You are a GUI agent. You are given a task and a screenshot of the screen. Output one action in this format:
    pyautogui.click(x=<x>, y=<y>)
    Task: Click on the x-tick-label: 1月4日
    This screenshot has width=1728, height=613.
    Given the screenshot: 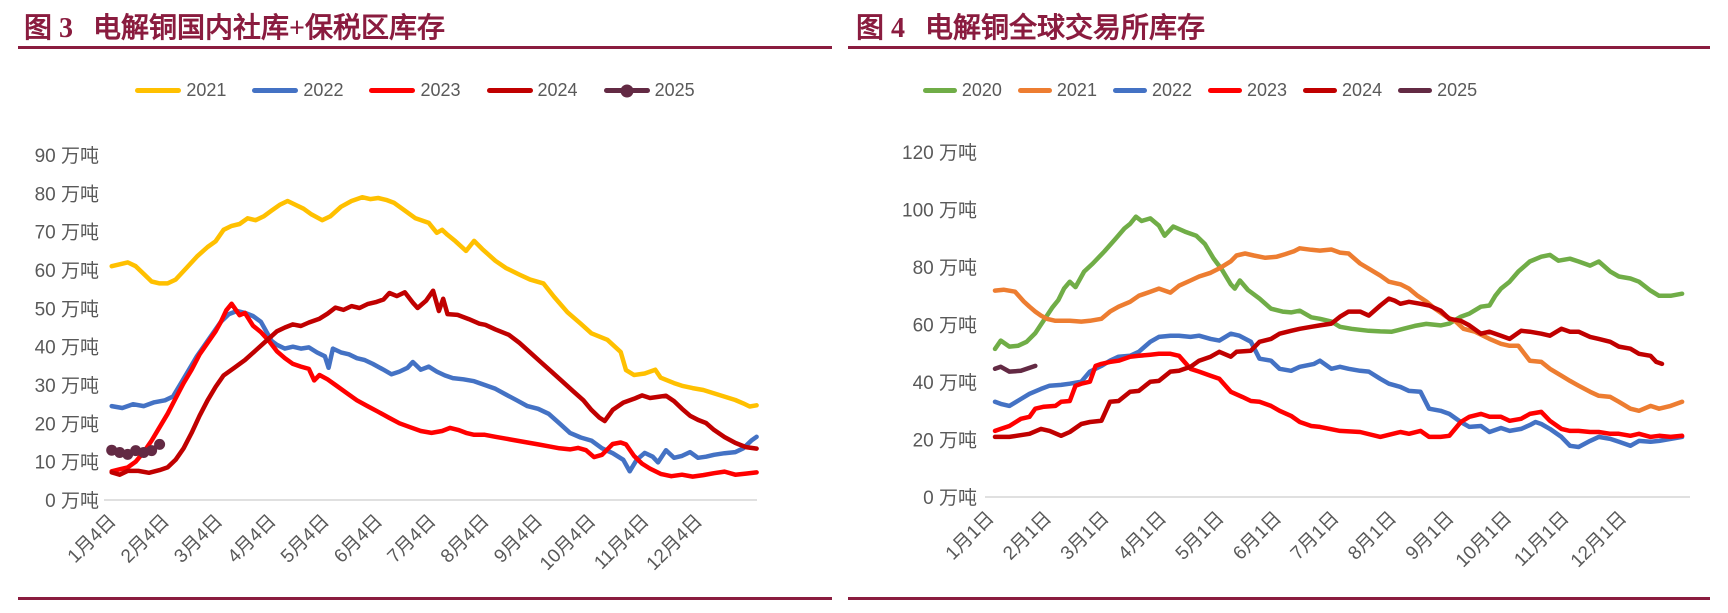 What is the action you would take?
    pyautogui.click(x=92, y=539)
    